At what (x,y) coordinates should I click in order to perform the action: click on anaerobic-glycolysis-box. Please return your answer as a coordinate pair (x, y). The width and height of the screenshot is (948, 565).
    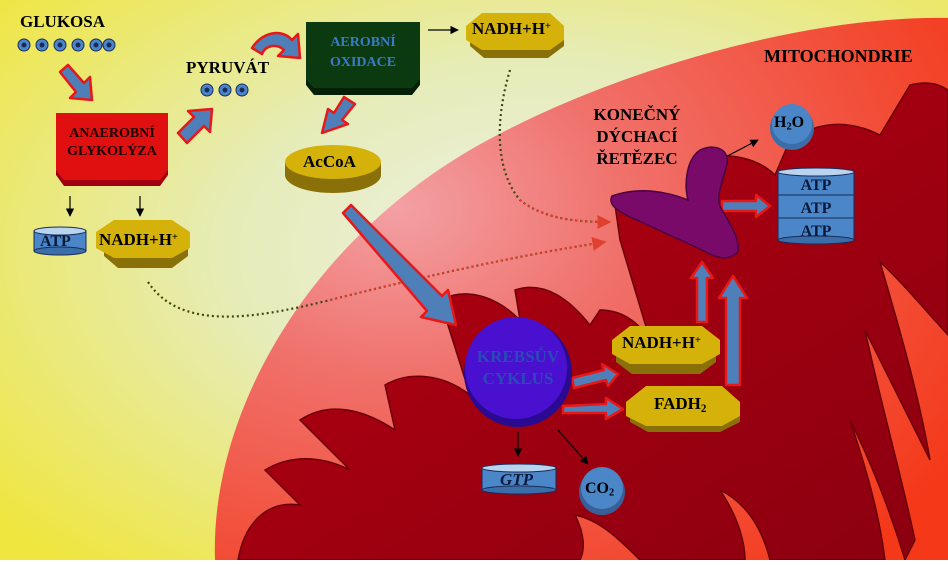
    Looking at the image, I should click on (112, 149).